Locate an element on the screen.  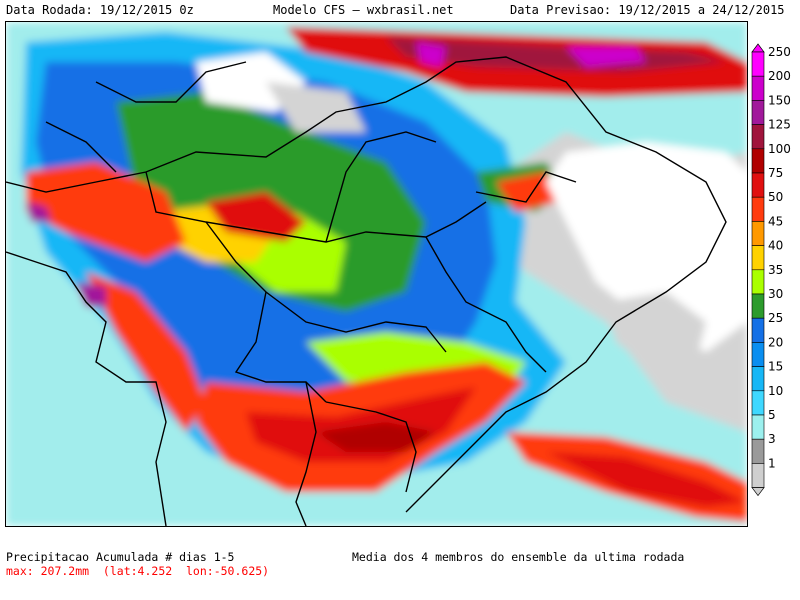
legend-label: 10 is located at coordinates (775, 391).